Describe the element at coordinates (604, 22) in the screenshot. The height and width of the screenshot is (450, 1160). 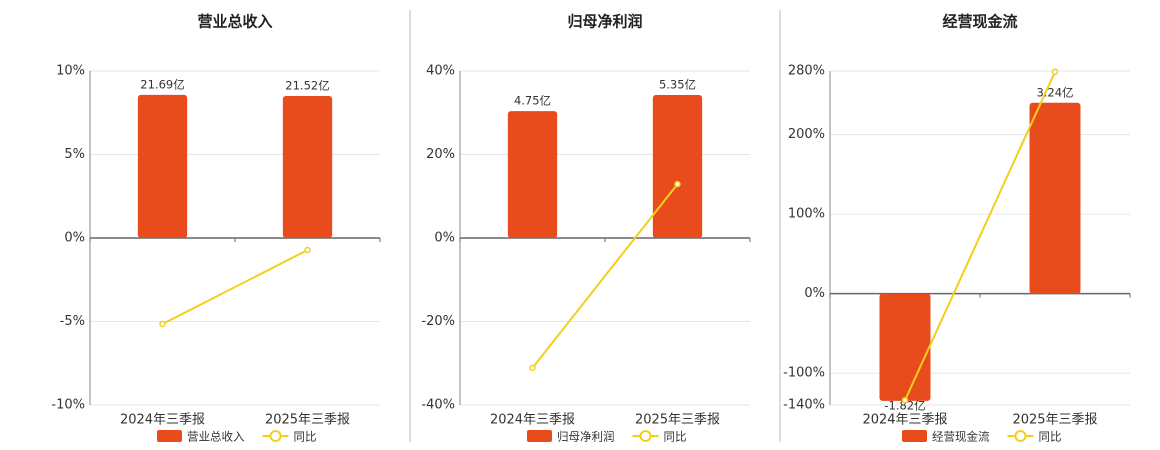
I see `chart-title: 归母净利润` at that location.